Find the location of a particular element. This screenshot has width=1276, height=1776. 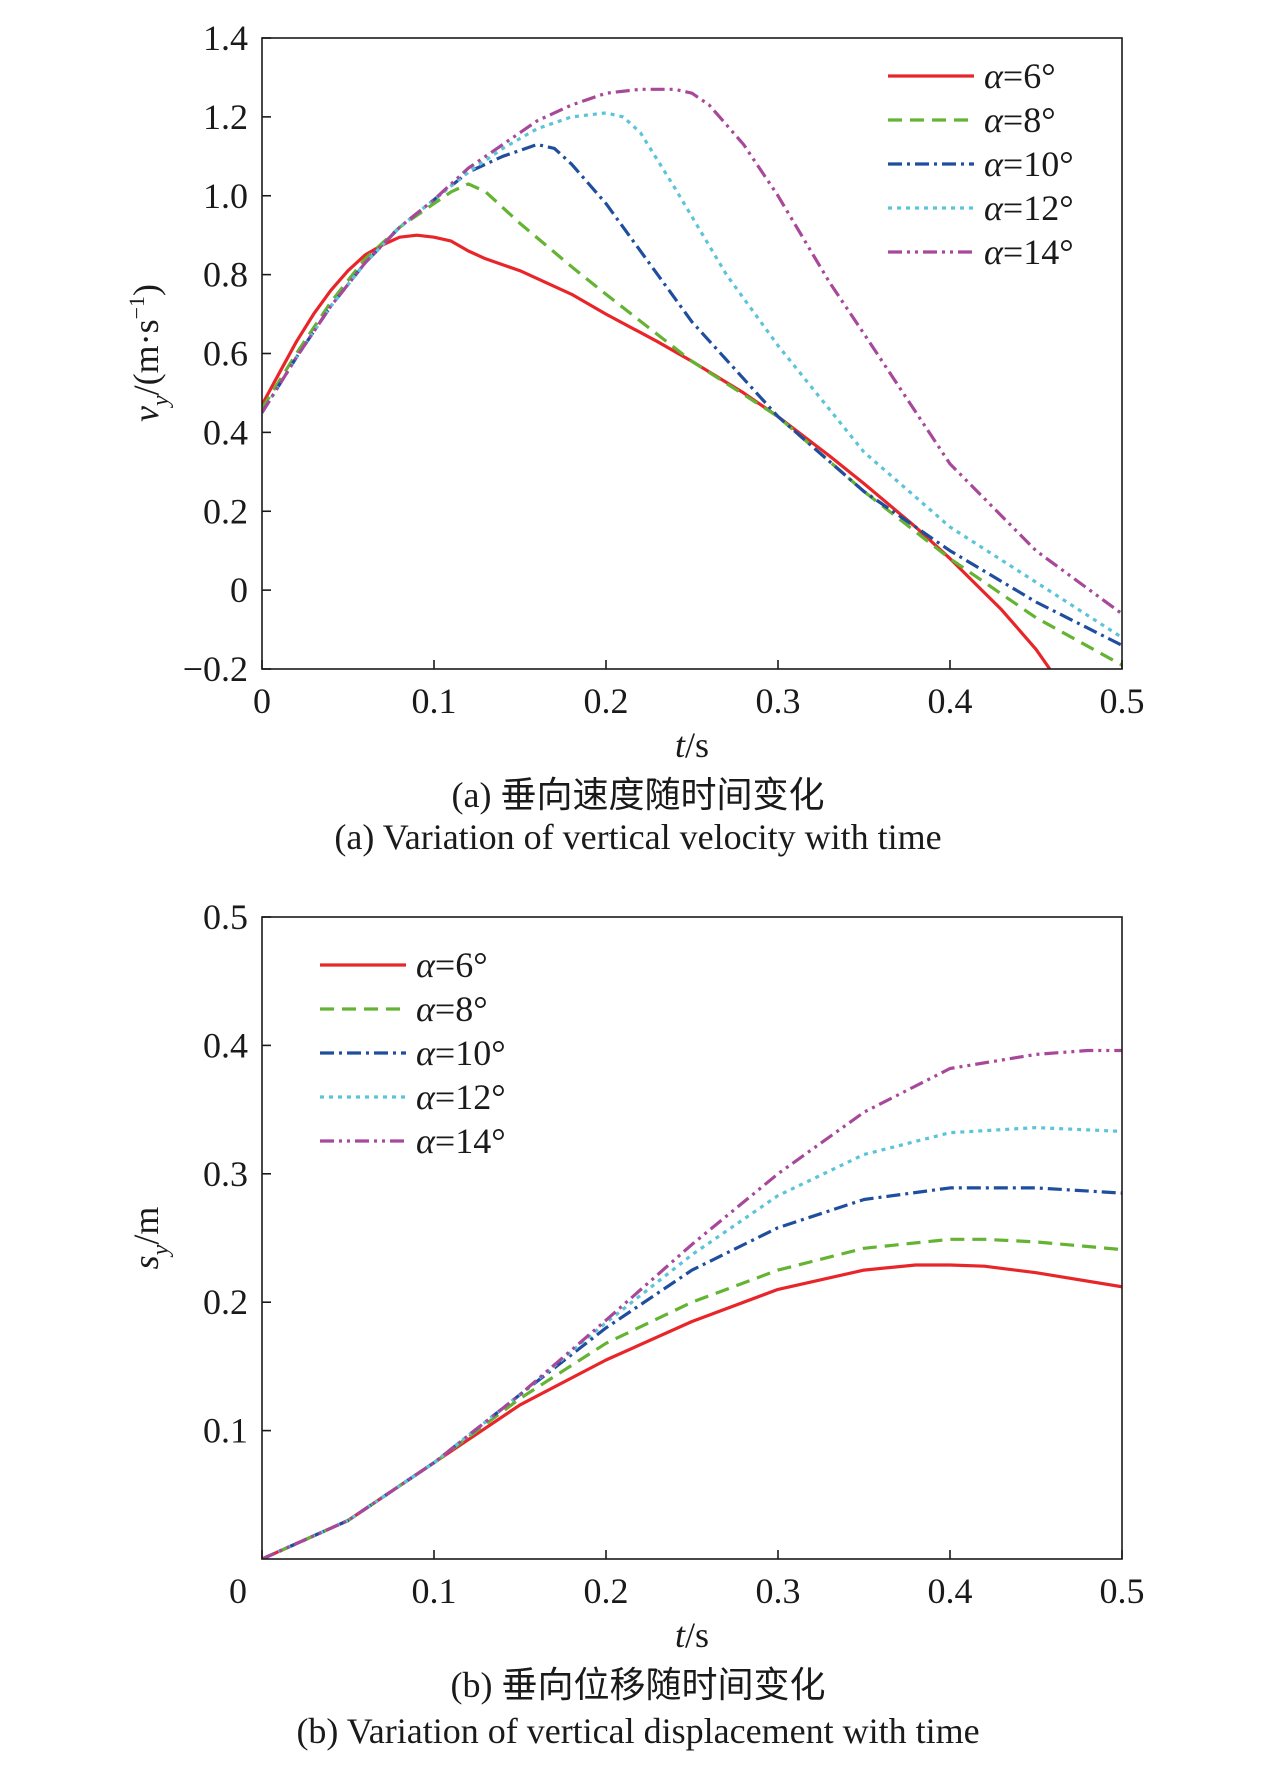

caption-b-chinese: (b) 垂向位移随时间变化 is located at coordinates (638, 1685).